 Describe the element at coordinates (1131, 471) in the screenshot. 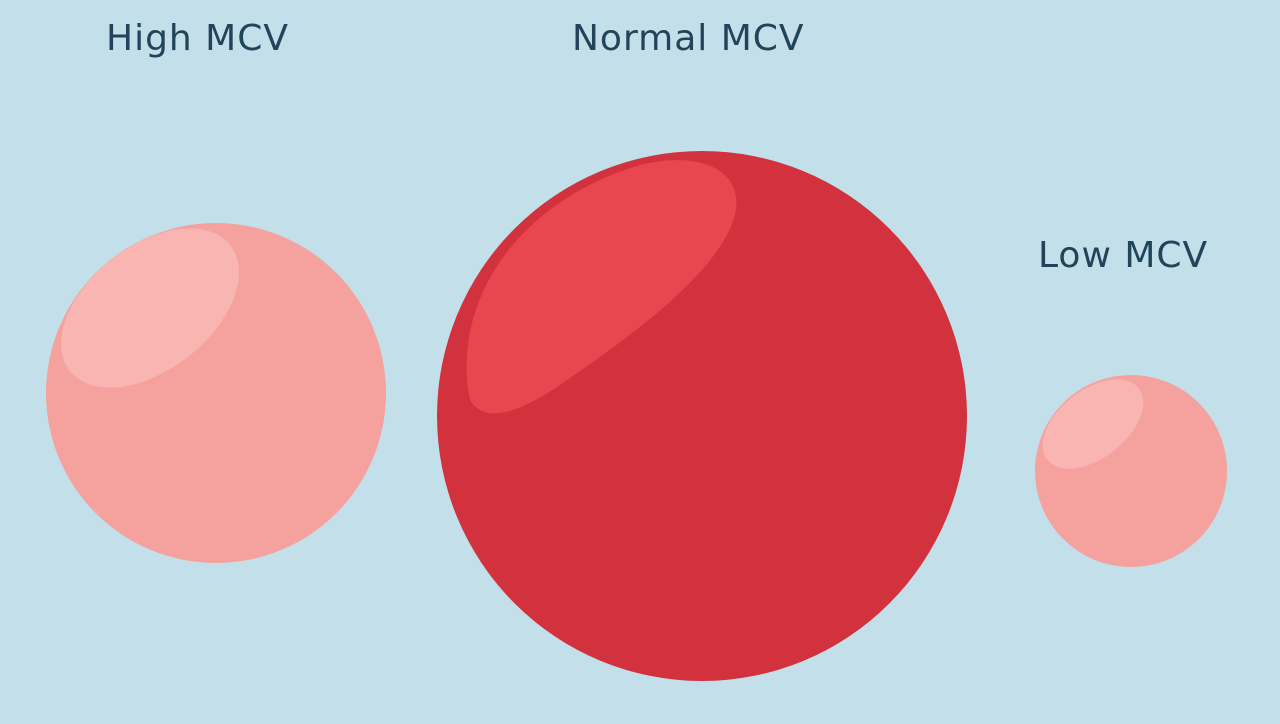

I see `low-mcv-cell` at that location.